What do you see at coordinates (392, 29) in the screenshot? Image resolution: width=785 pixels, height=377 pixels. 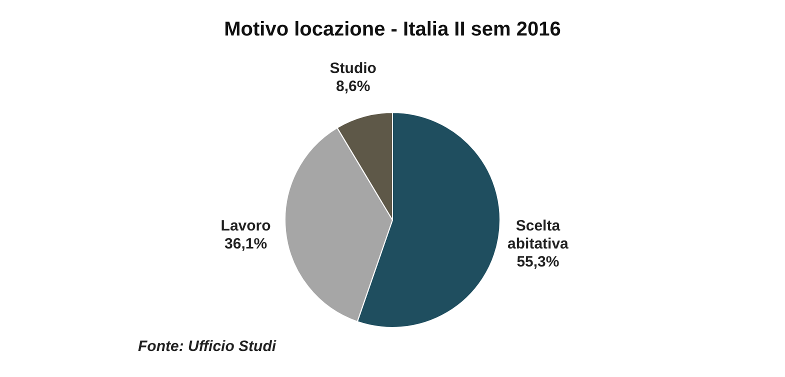 I see `chart-title: Motivo locazione - Italia II sem 2016` at bounding box center [392, 29].